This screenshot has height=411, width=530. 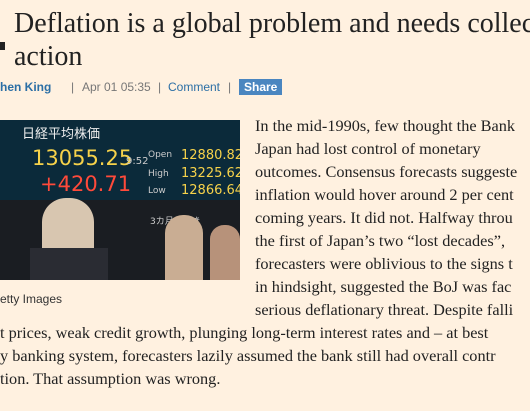 I want to click on board-text: +420.71, so click(x=86, y=184).